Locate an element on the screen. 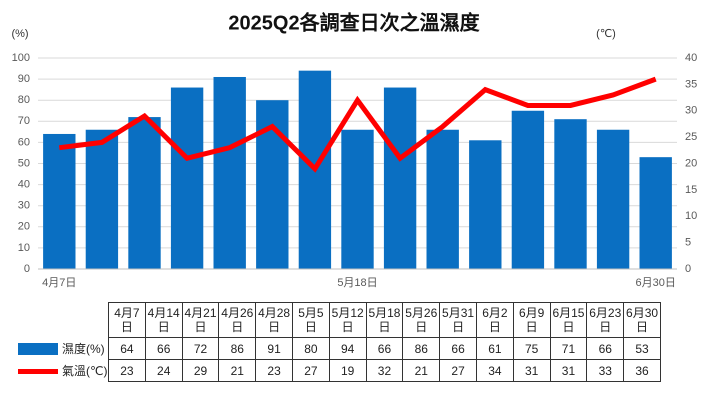 This screenshot has width=708, height=402. y-tick-label: 30 is located at coordinates (24, 206).